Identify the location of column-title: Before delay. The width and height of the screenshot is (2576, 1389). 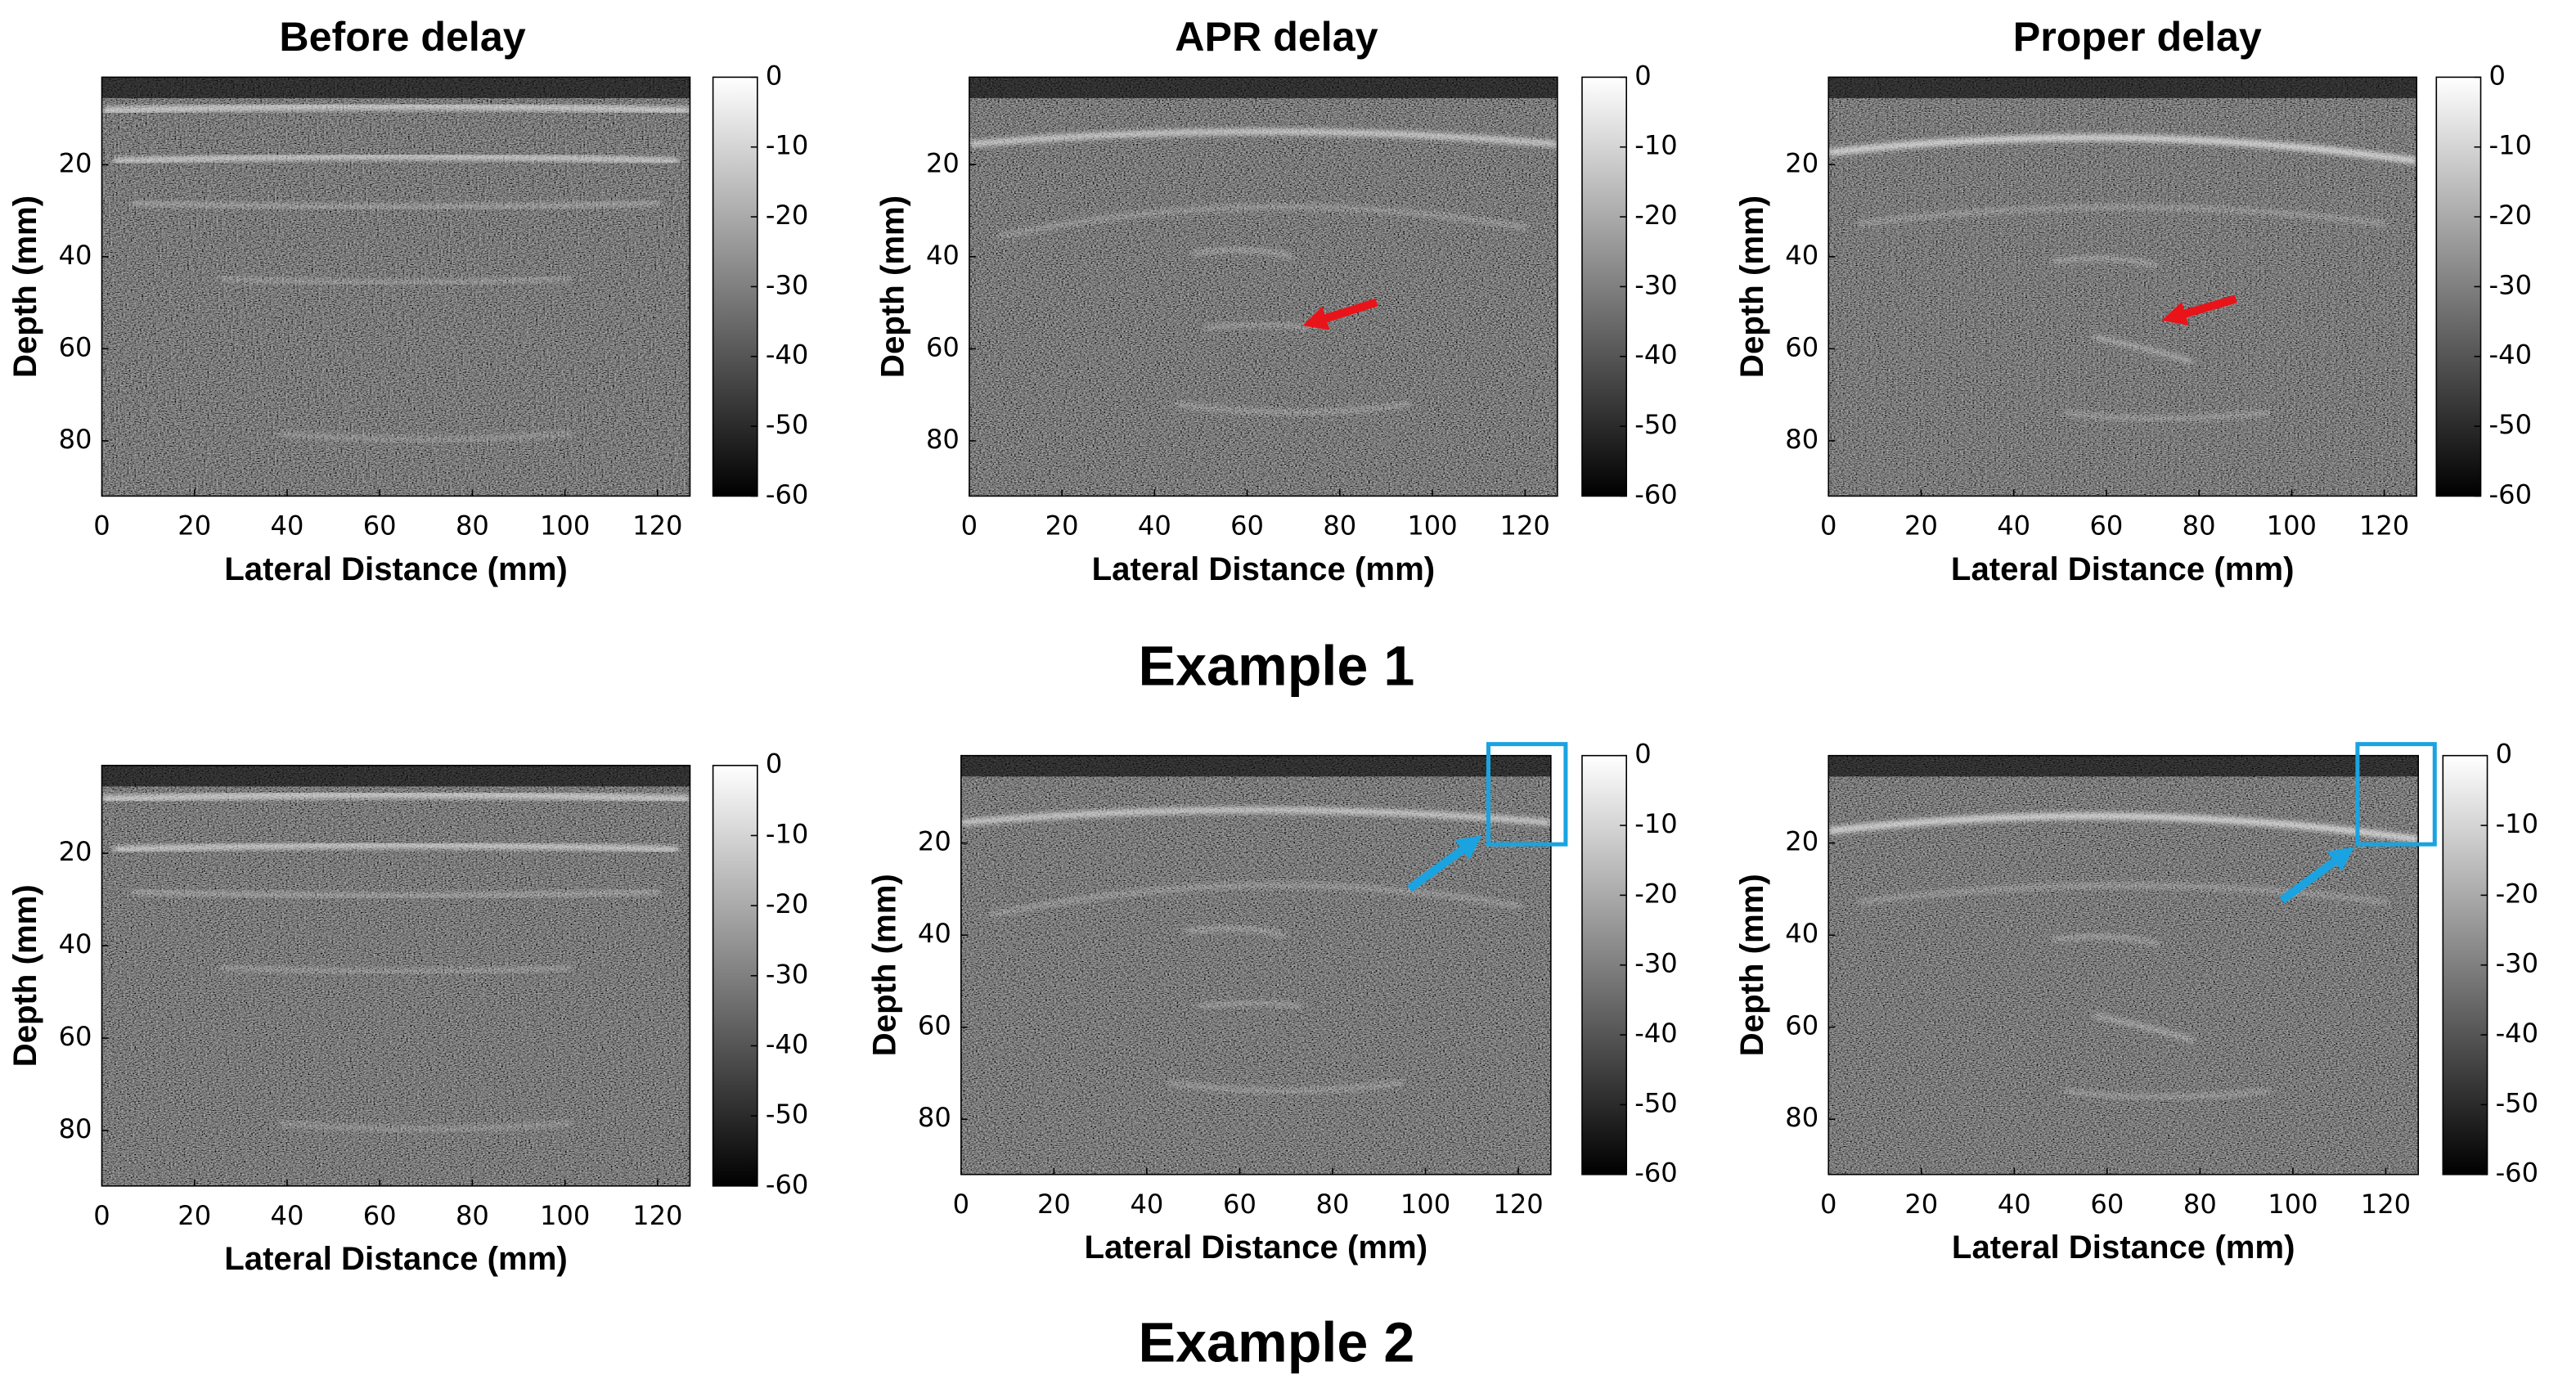
(402, 37).